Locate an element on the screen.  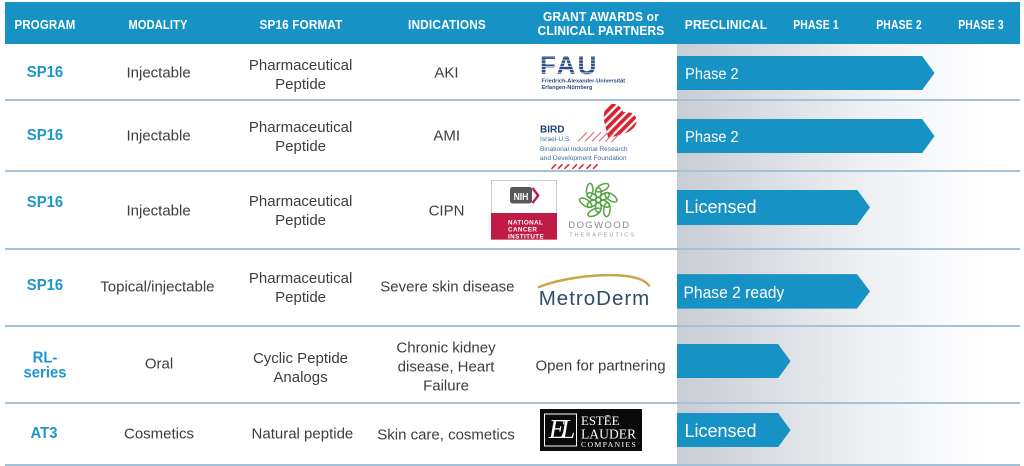
svg-text: FAU is located at coordinates (569, 67).